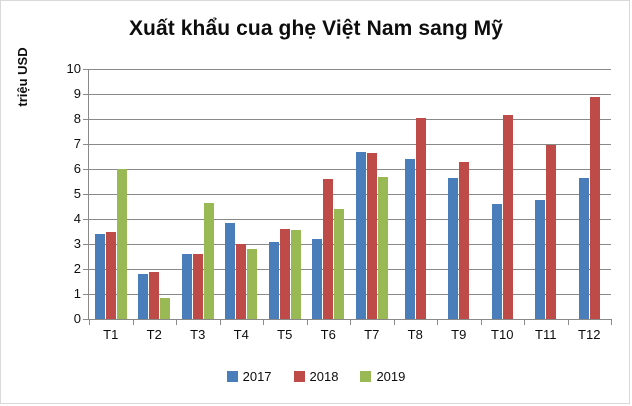  I want to click on bar-2019-T2, so click(165, 308).